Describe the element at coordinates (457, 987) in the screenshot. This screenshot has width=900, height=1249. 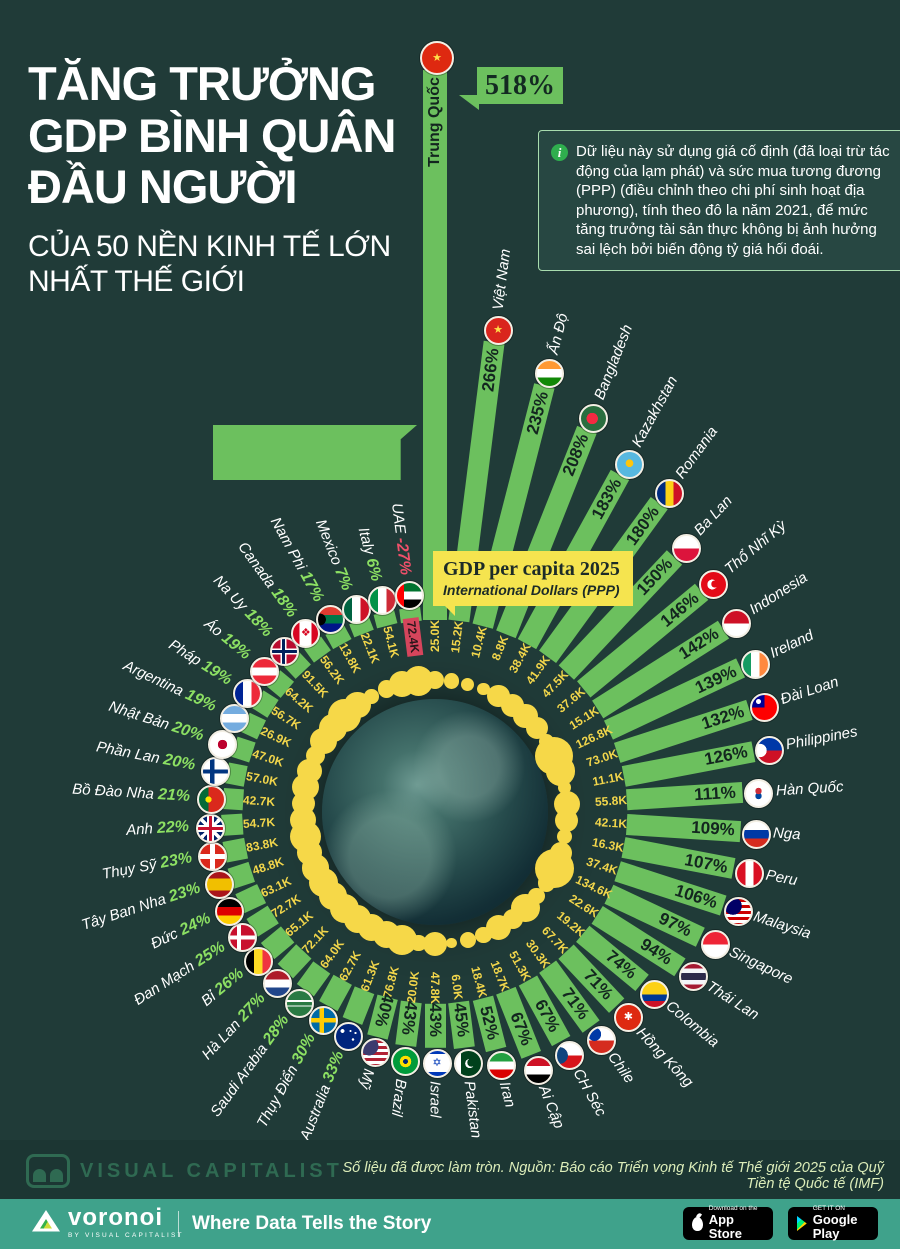
I see `gdp-value-label: 6.0K` at that location.